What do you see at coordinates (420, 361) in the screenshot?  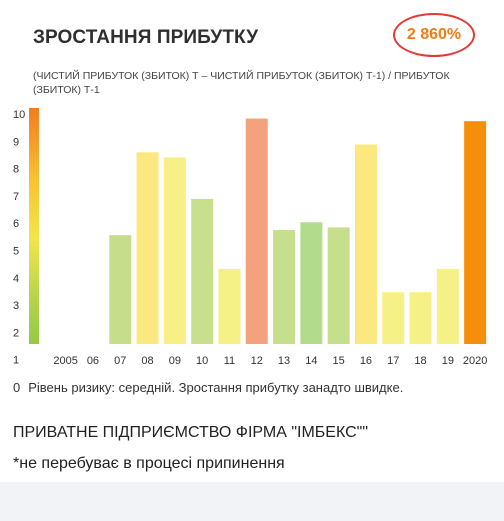 I see `x-tick-label: 18` at bounding box center [420, 361].